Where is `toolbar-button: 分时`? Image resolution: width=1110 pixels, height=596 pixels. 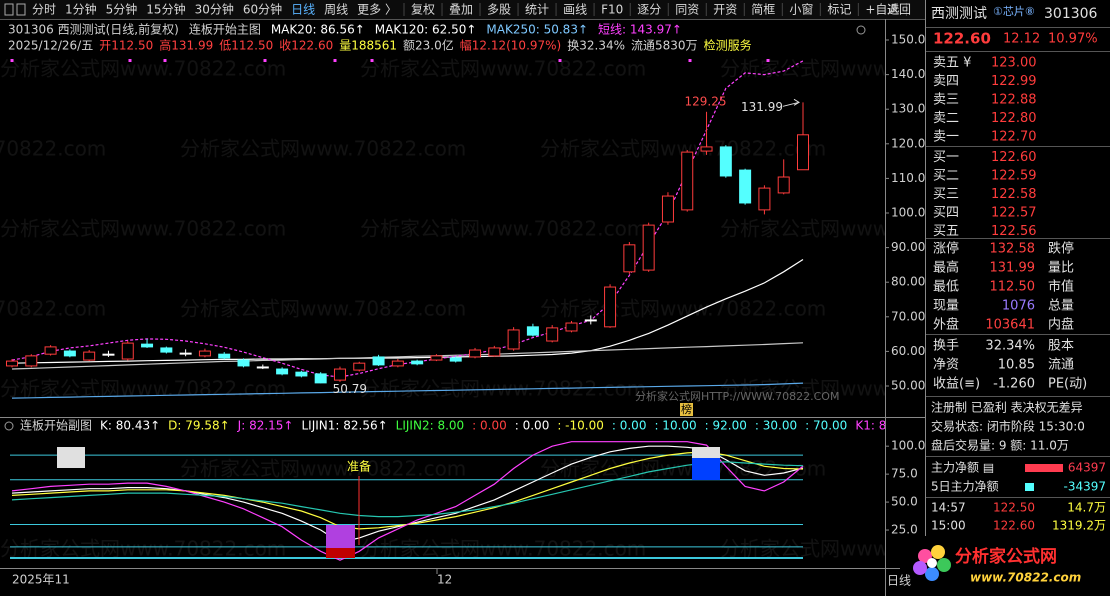 toolbar-button: 分时 is located at coordinates (44, 10).